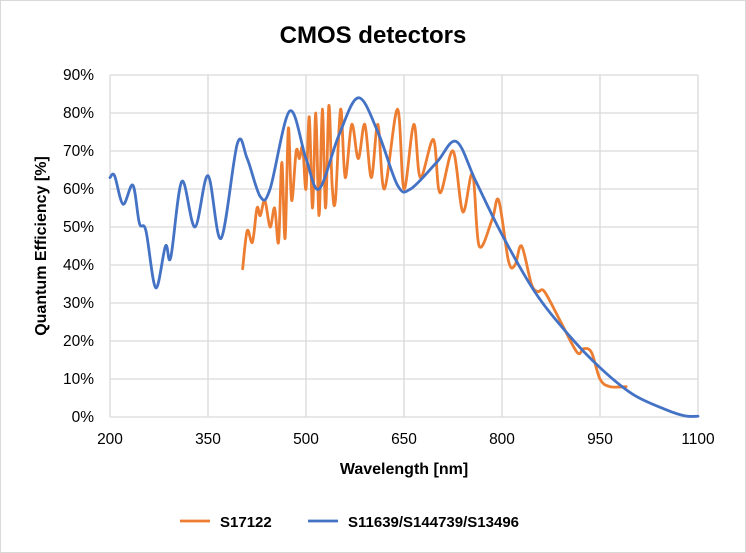 Image resolution: width=746 pixels, height=553 pixels. Describe the element at coordinates (208, 439) in the screenshot. I see `x-tick-label: 350` at that location.